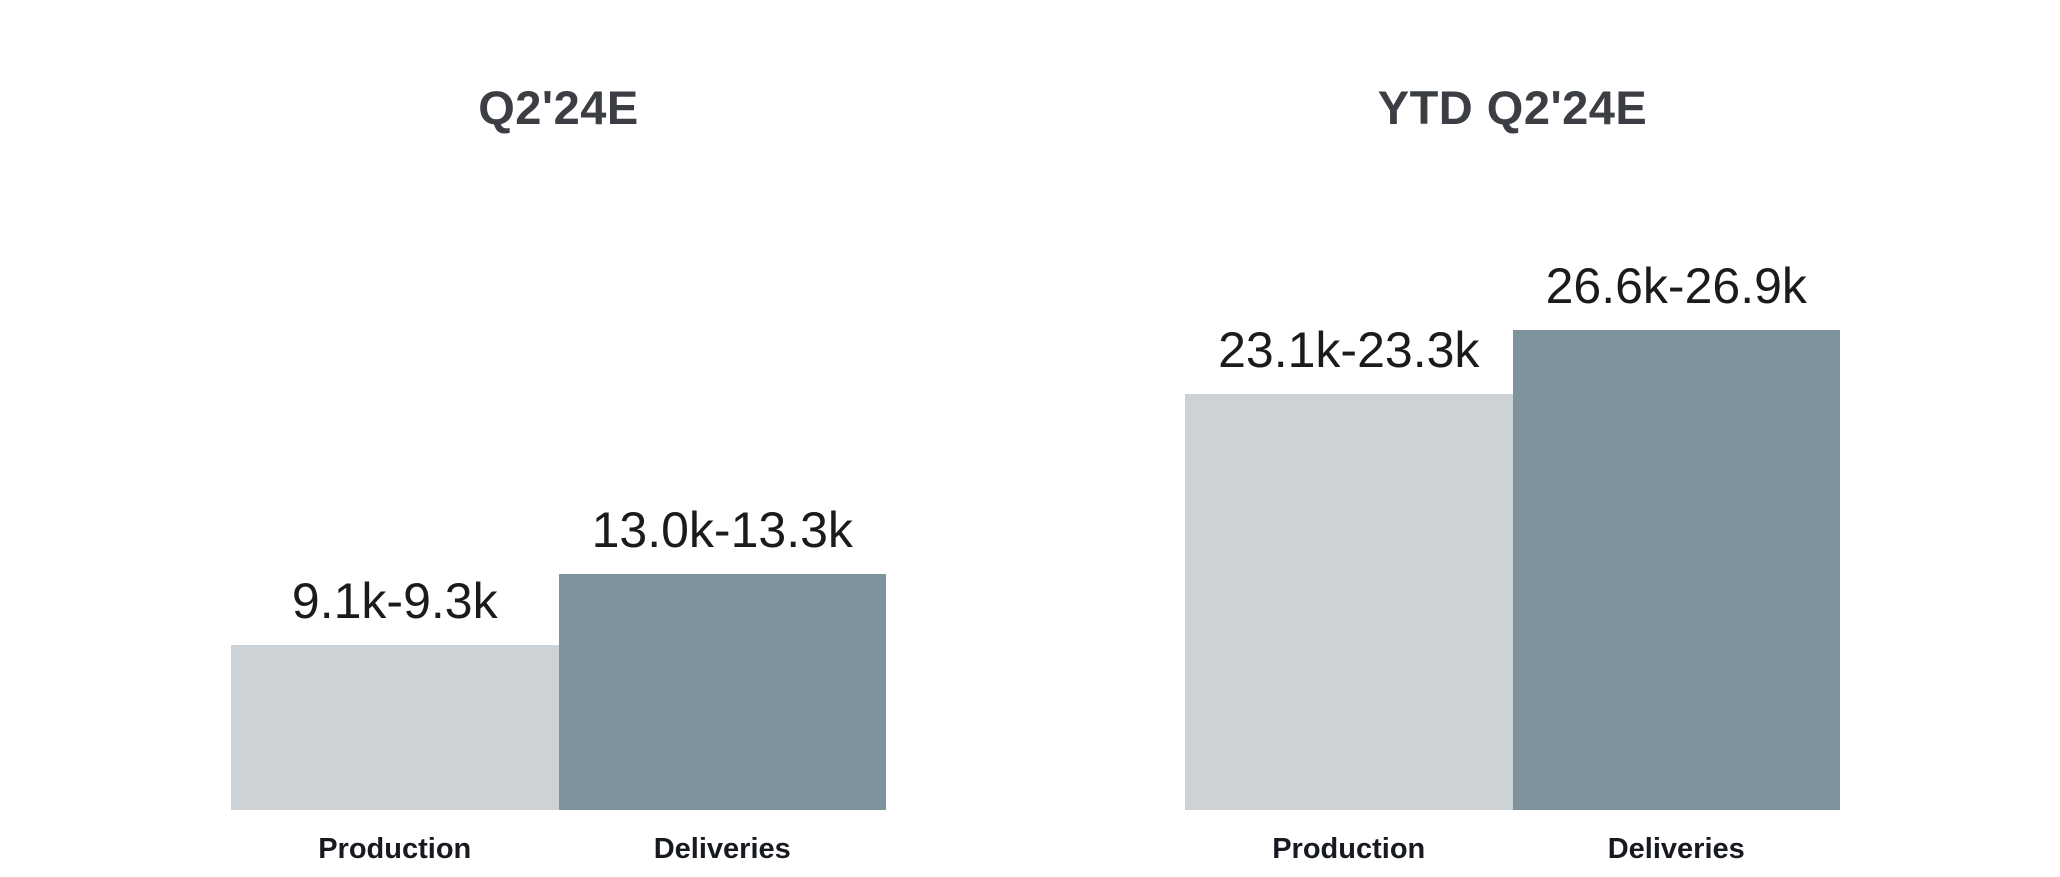 This screenshot has width=2060, height=877. I want to click on bar-value-label: 26.6k-26.9k, so click(1676, 286).